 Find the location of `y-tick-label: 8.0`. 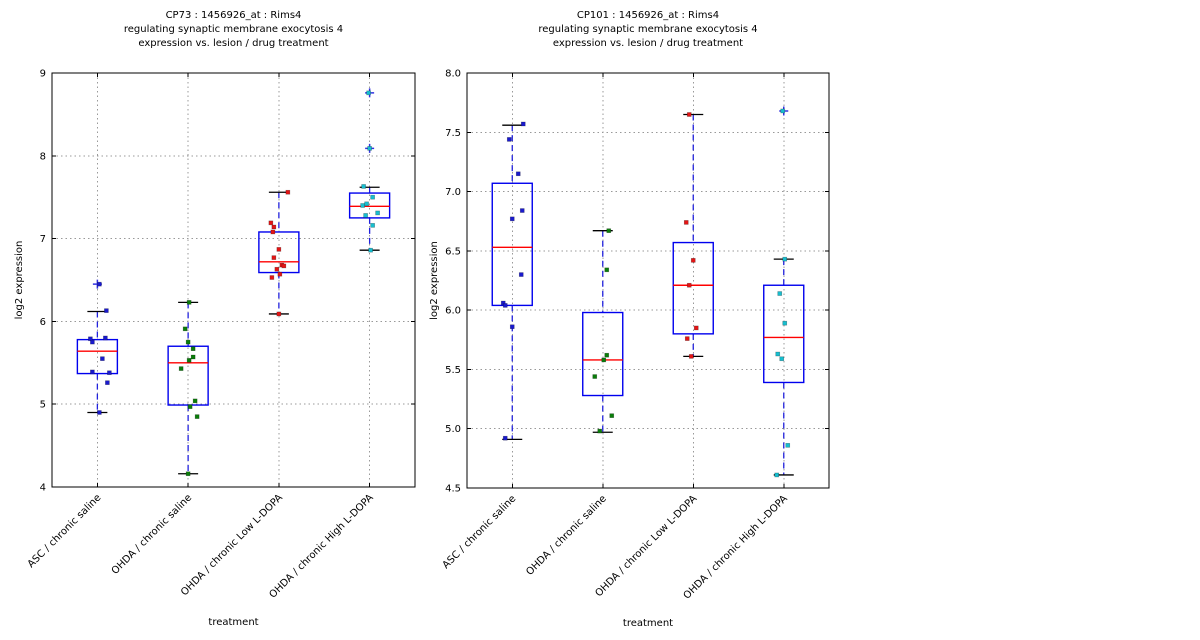

y-tick-label: 8.0 is located at coordinates (453, 74).